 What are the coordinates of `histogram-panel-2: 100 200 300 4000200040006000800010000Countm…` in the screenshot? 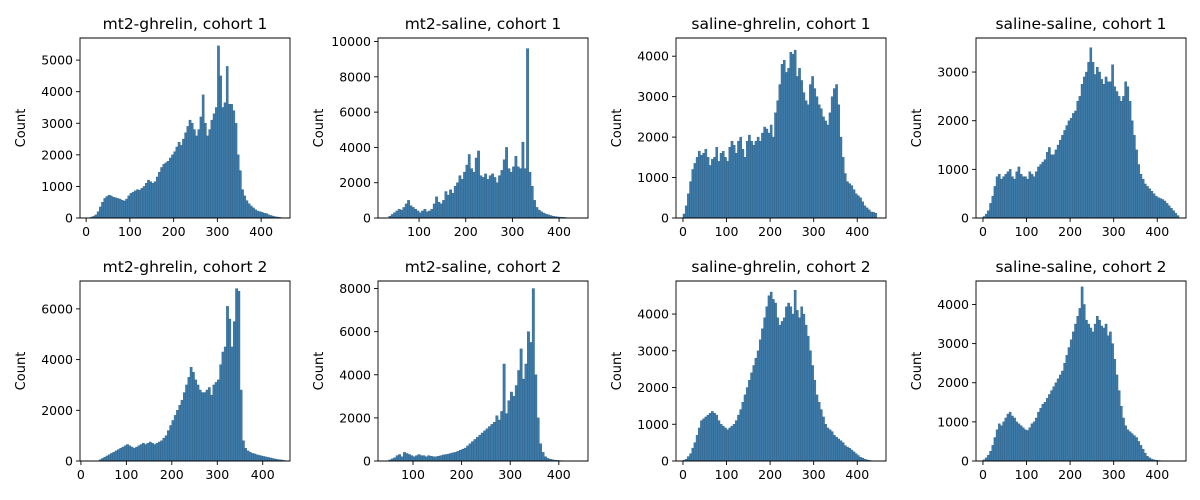 It's located at (450, 127).